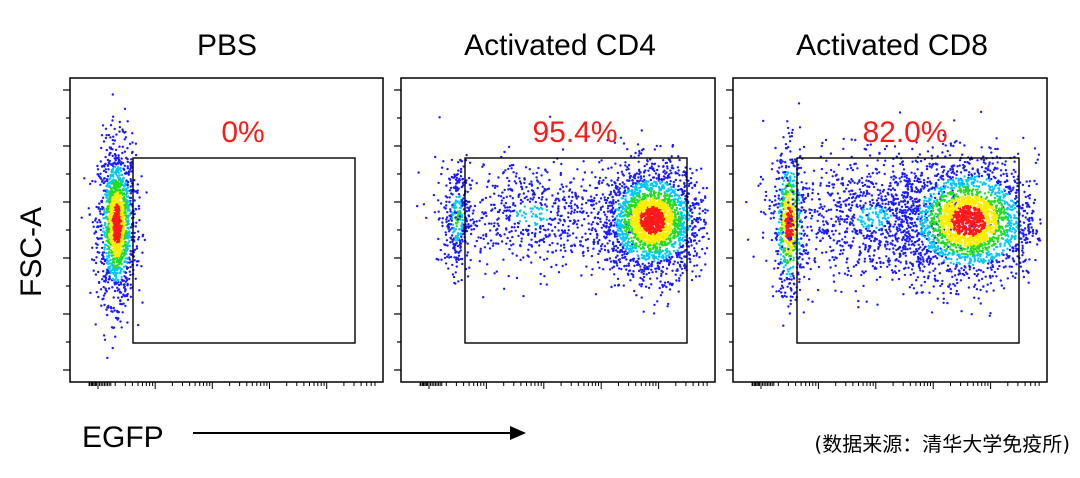 This screenshot has width=1080, height=478. I want to click on x-axis-ticks, so click(232, 385).